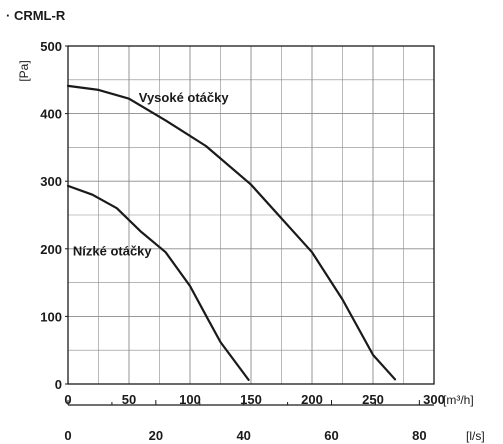 The width and height of the screenshot is (503, 444). Describe the element at coordinates (373, 399) in the screenshot. I see `x-tick-label: 250` at that location.